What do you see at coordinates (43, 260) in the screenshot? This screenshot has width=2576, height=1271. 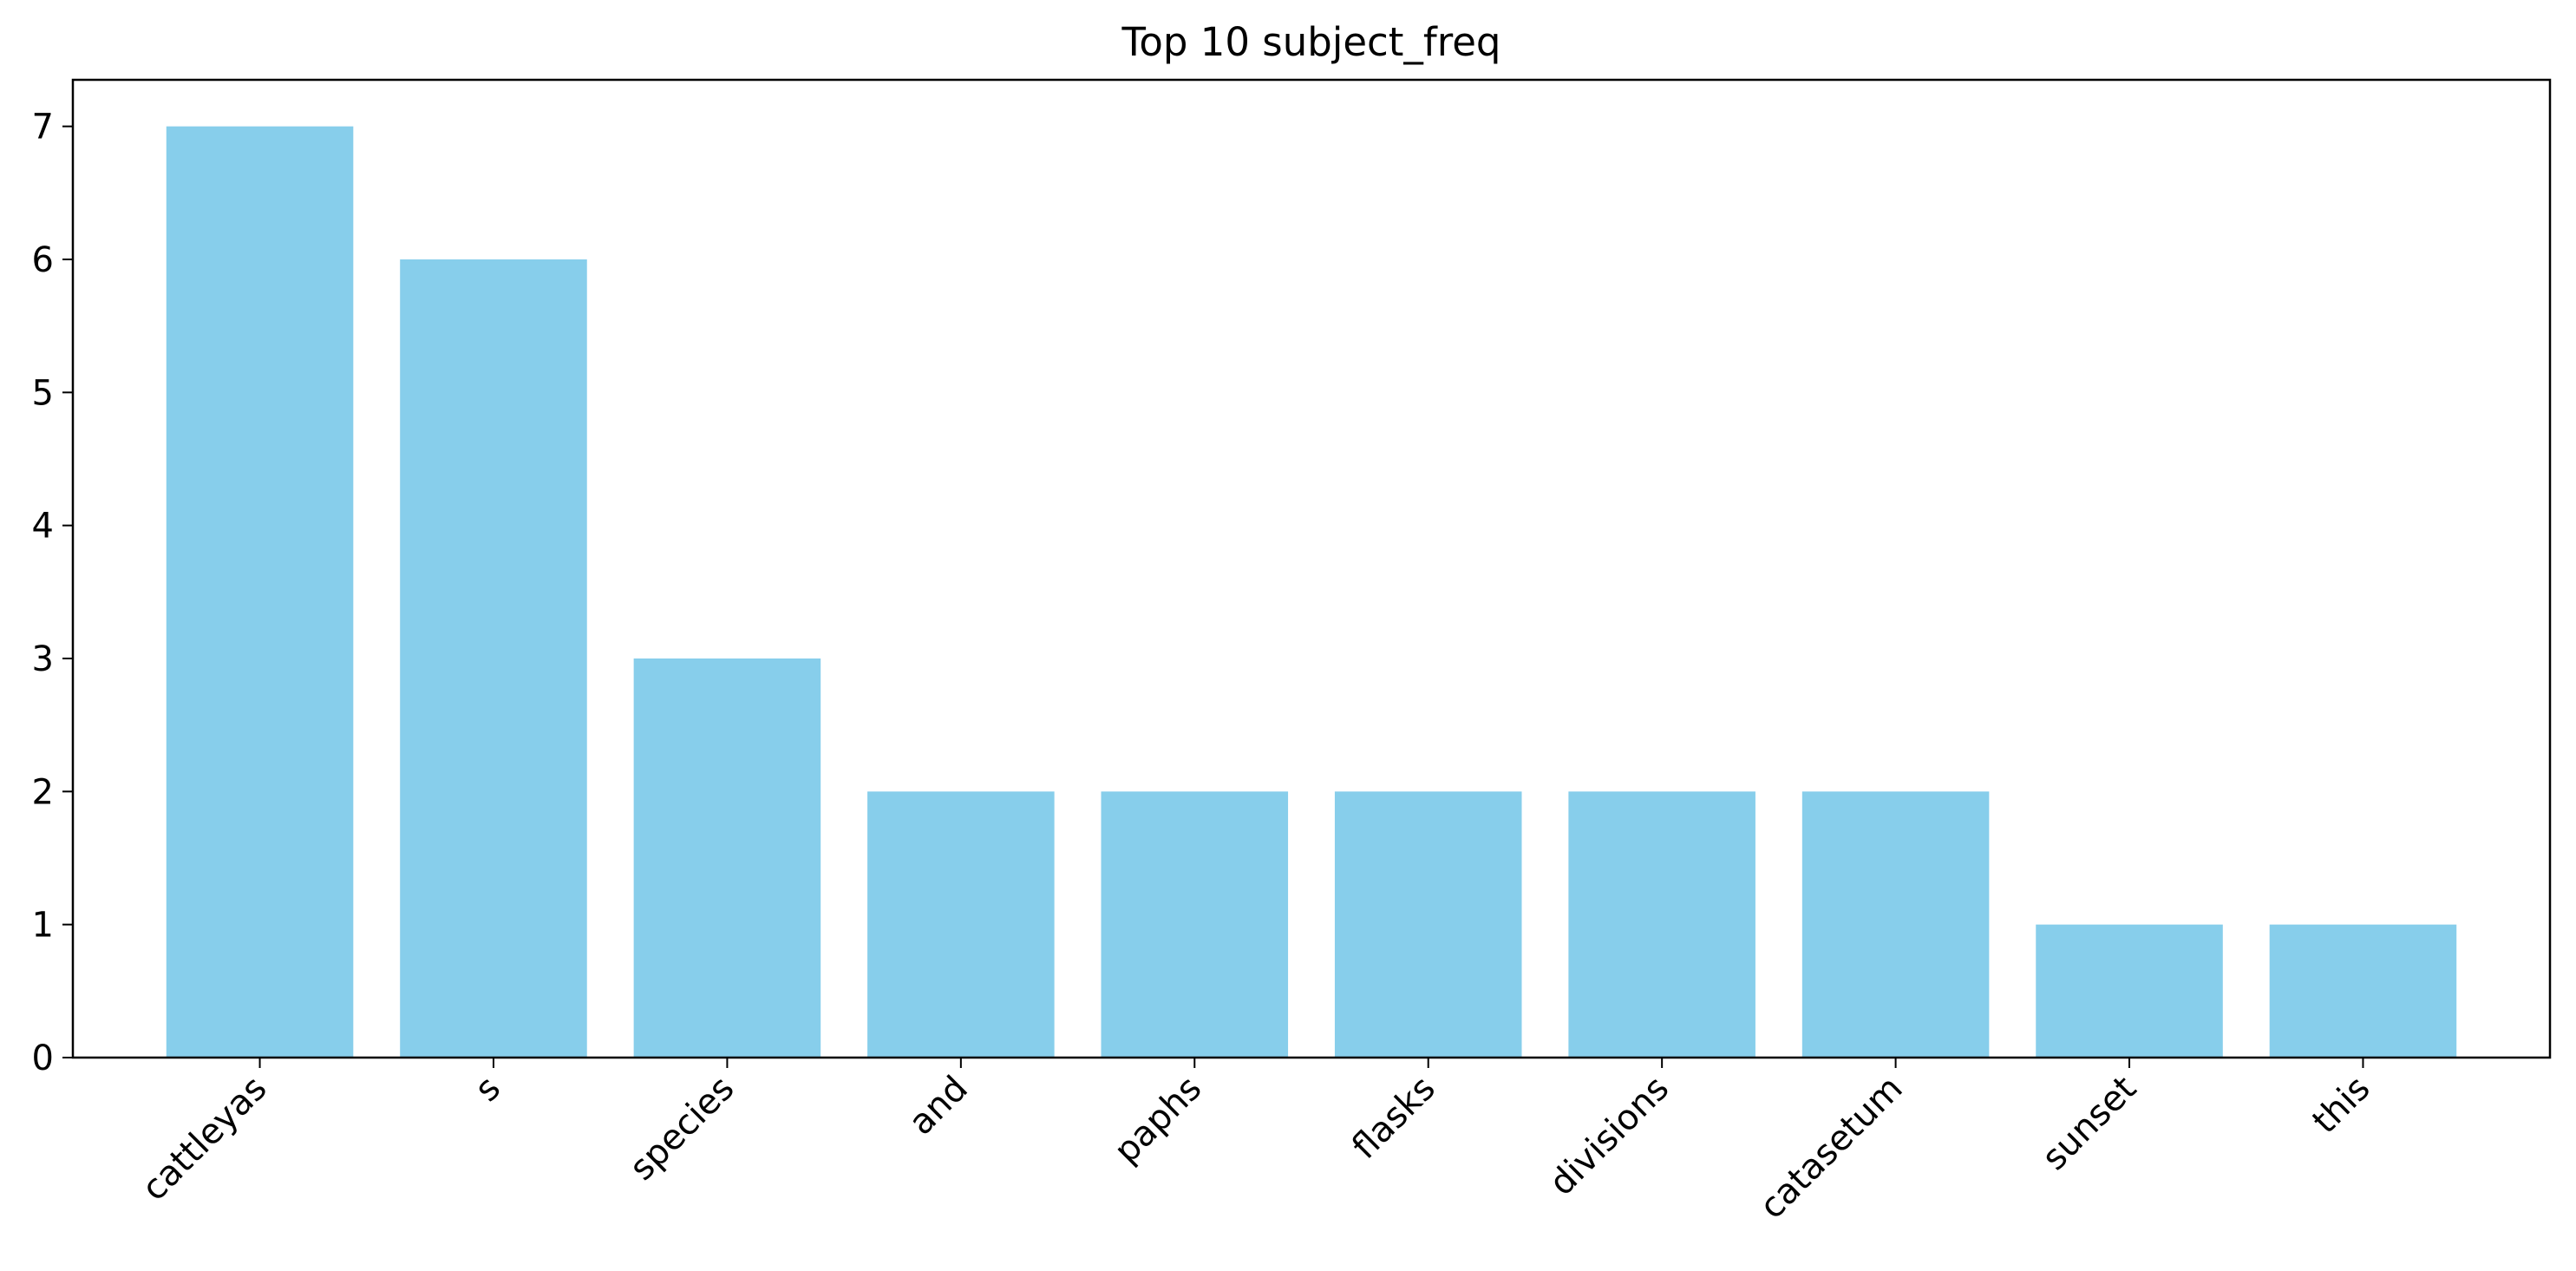 I see `y-tick-label: 6` at bounding box center [43, 260].